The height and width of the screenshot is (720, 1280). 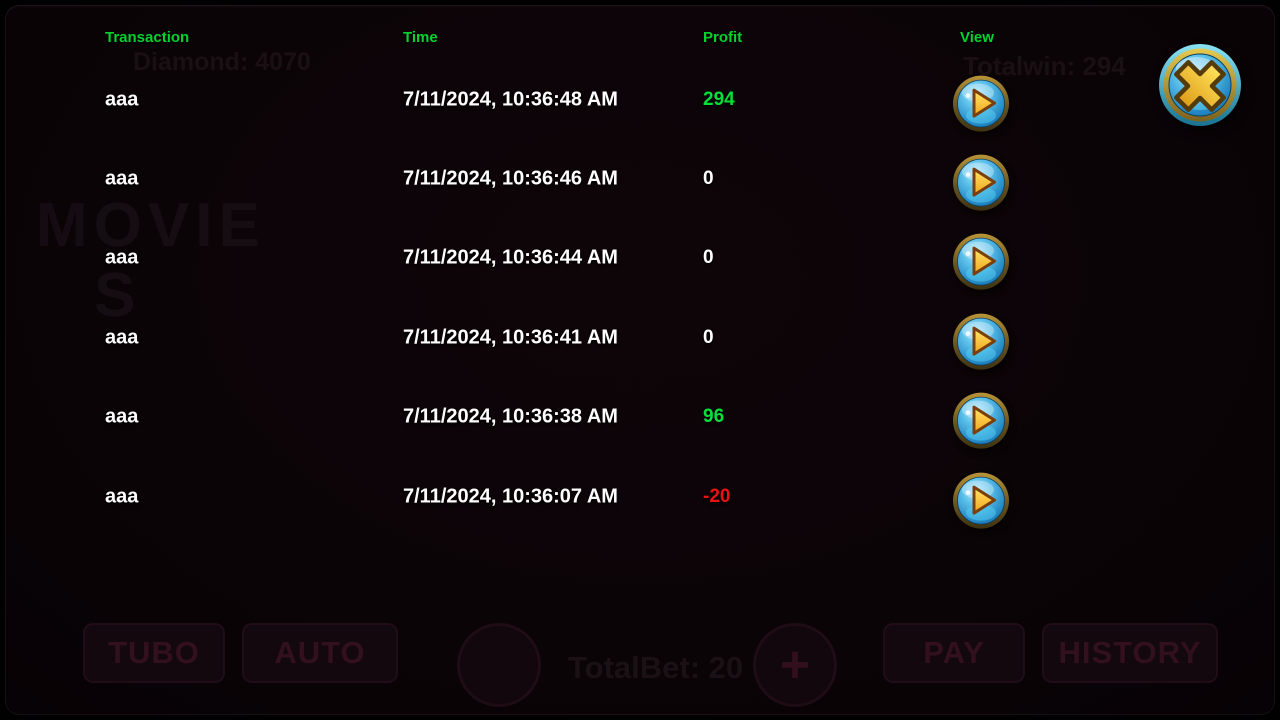 I want to click on profit-cell: 96, so click(x=714, y=417).